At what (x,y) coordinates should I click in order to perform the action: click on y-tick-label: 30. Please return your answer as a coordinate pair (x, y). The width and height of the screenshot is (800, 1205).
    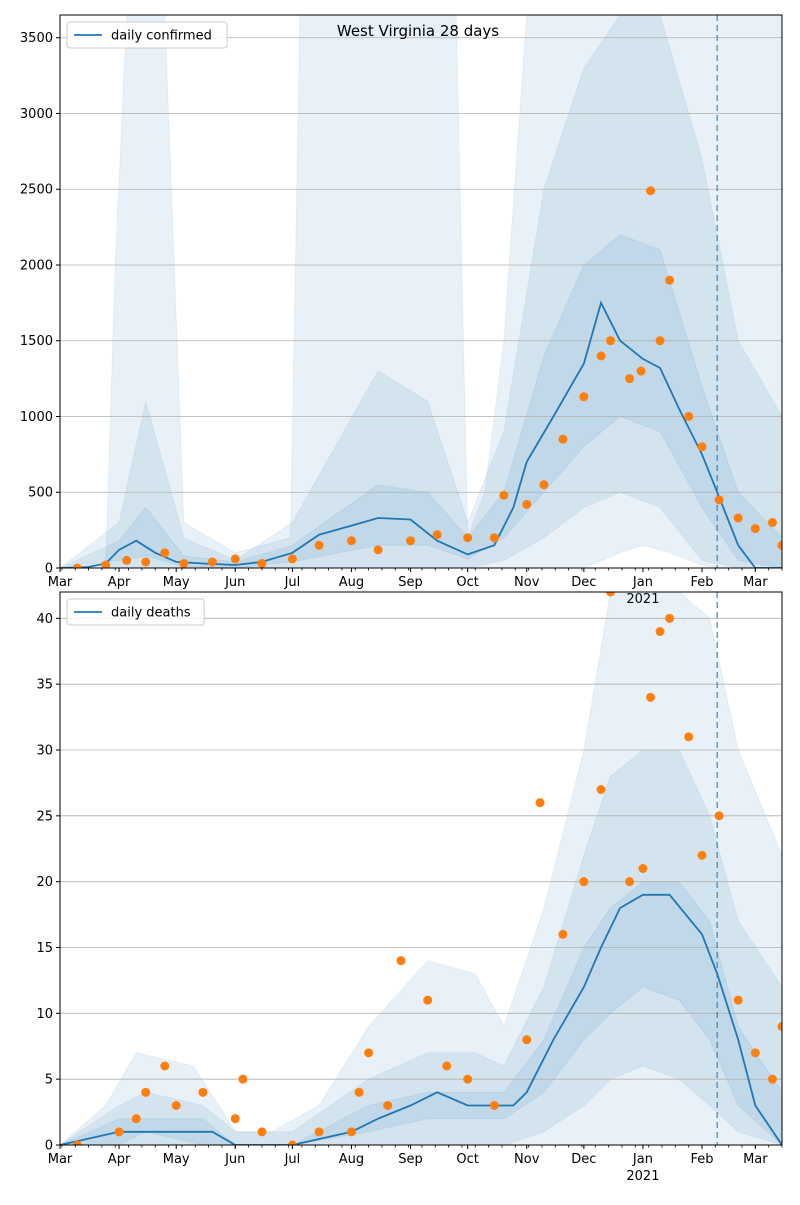
    Looking at the image, I should click on (44, 751).